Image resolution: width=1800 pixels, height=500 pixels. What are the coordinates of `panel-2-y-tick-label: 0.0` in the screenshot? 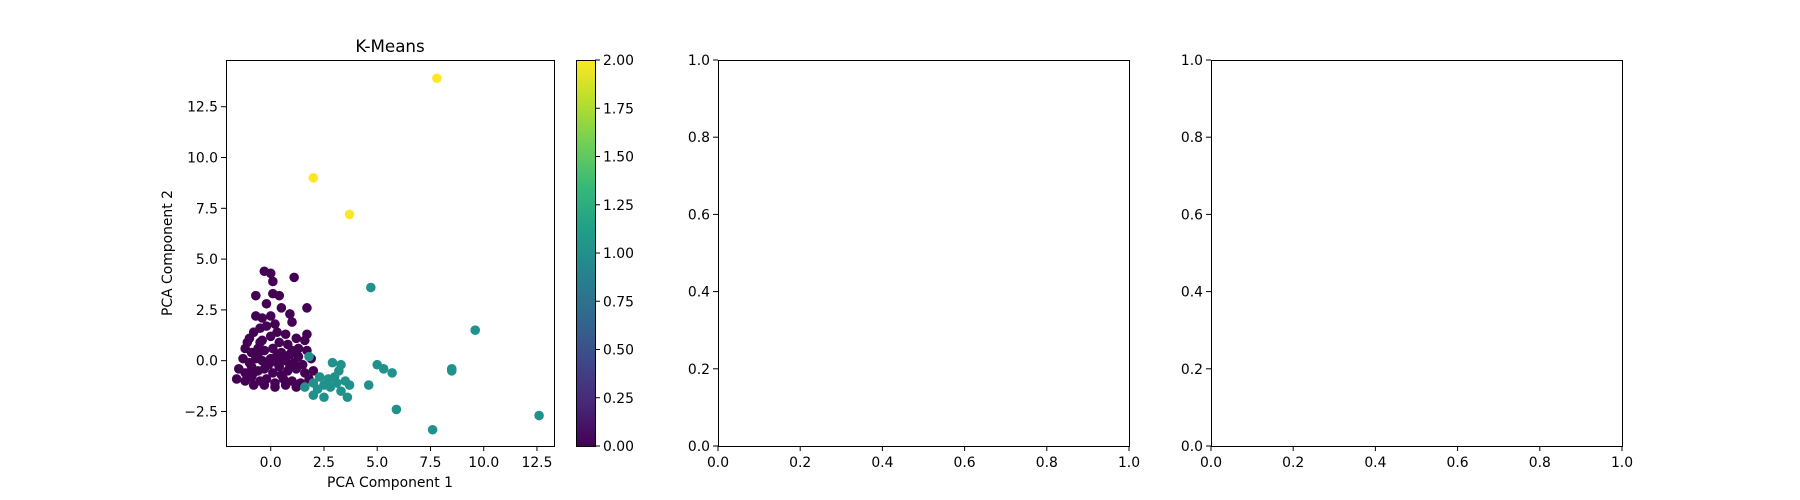 It's located at (699, 447).